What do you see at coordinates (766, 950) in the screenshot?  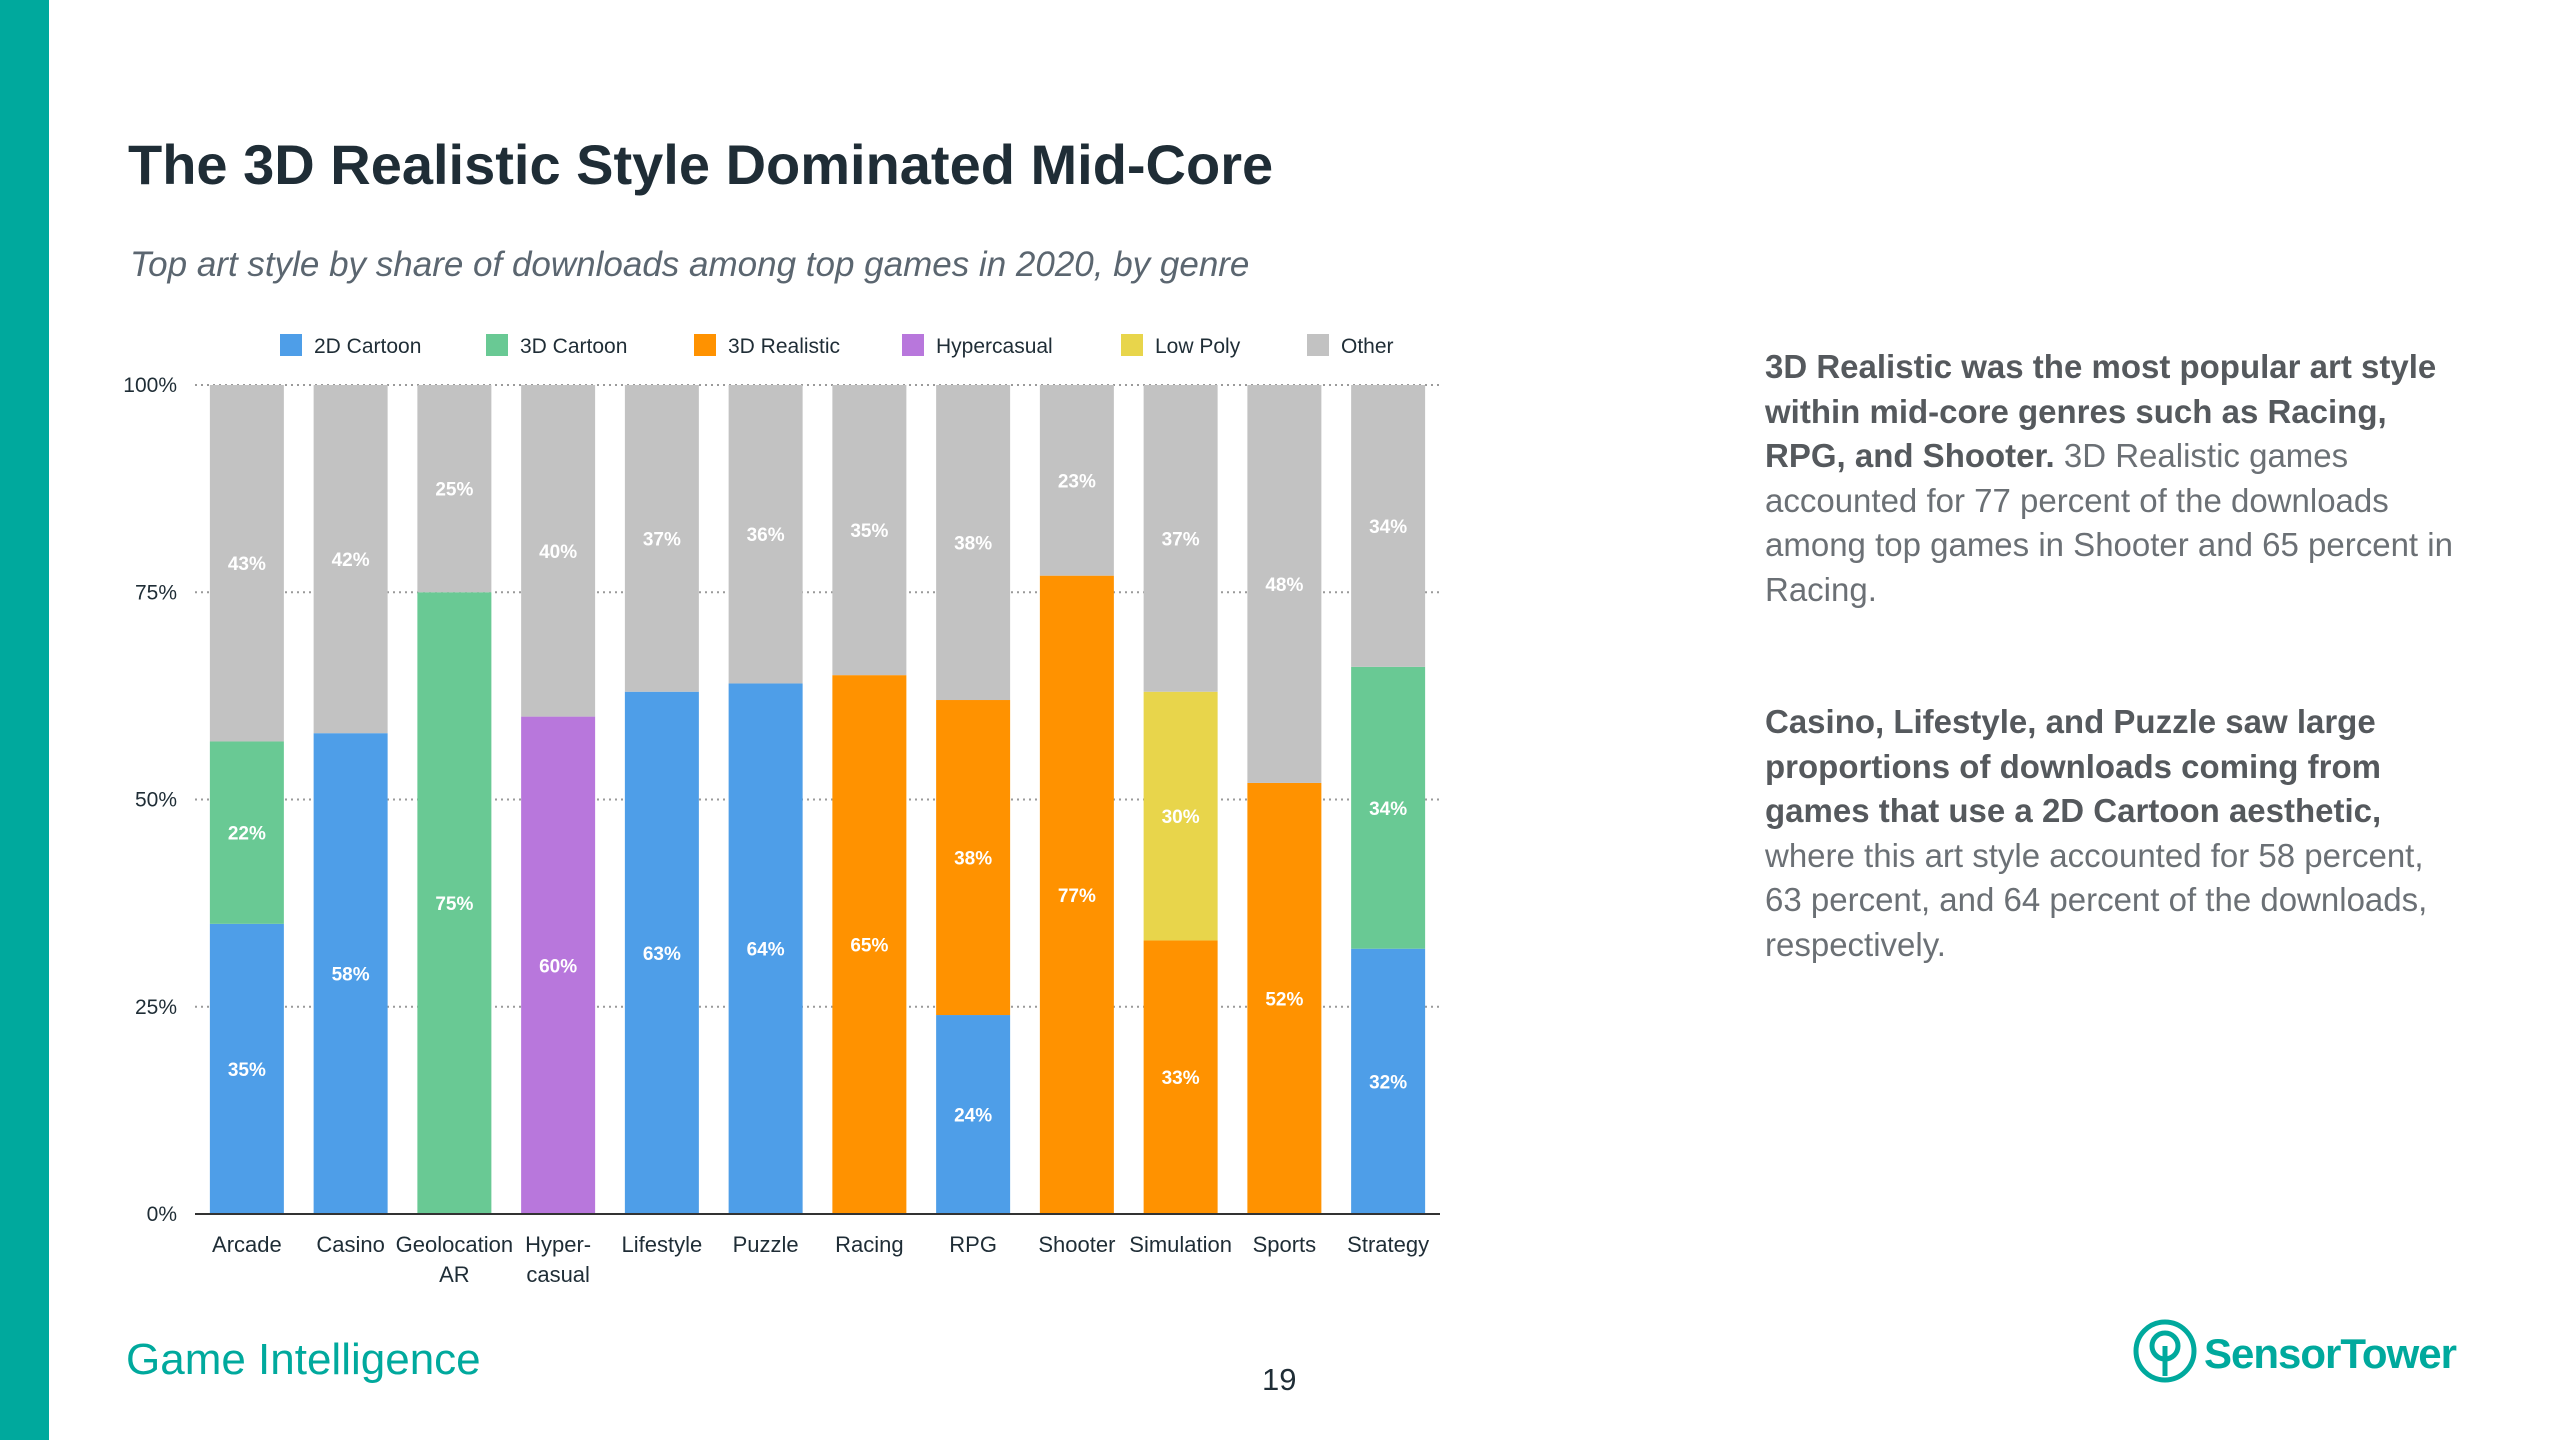 I see `data-label: 64%` at bounding box center [766, 950].